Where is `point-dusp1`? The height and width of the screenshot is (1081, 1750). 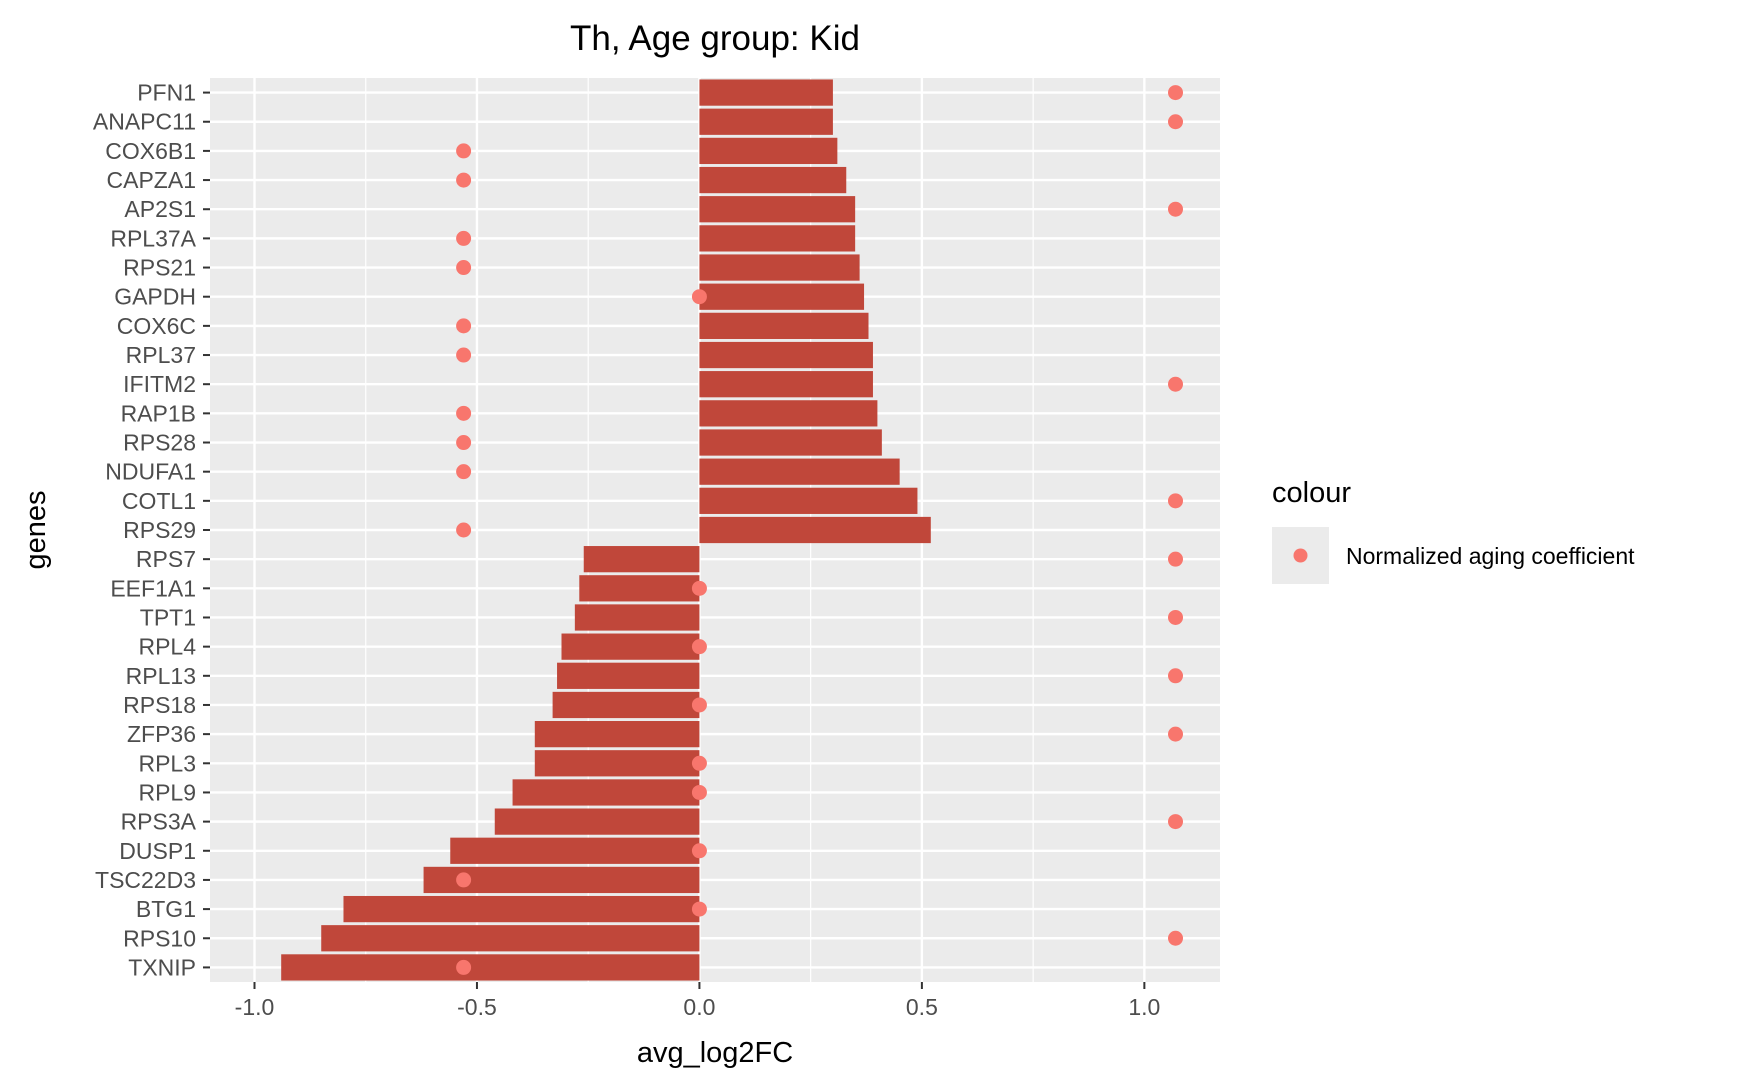 point-dusp1 is located at coordinates (699, 851).